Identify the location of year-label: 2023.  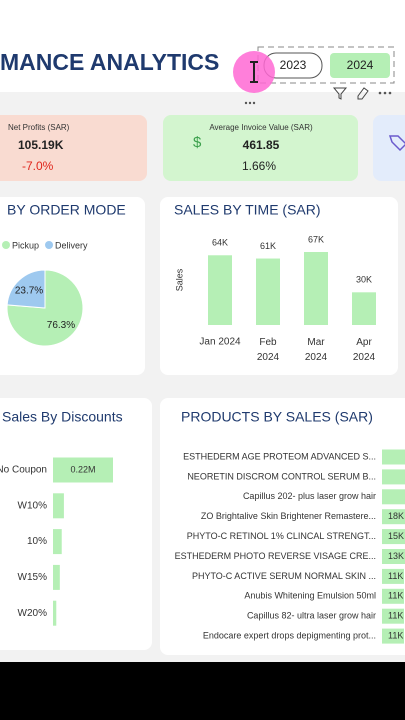
(293, 65).